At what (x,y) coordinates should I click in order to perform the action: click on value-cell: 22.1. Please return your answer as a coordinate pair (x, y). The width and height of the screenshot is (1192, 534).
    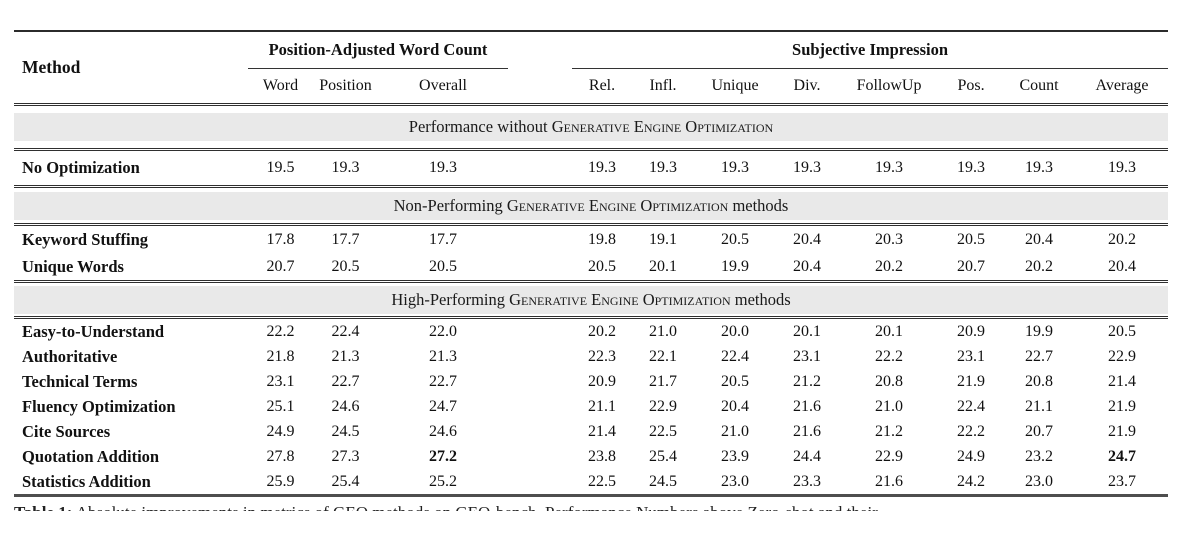
    Looking at the image, I should click on (663, 356).